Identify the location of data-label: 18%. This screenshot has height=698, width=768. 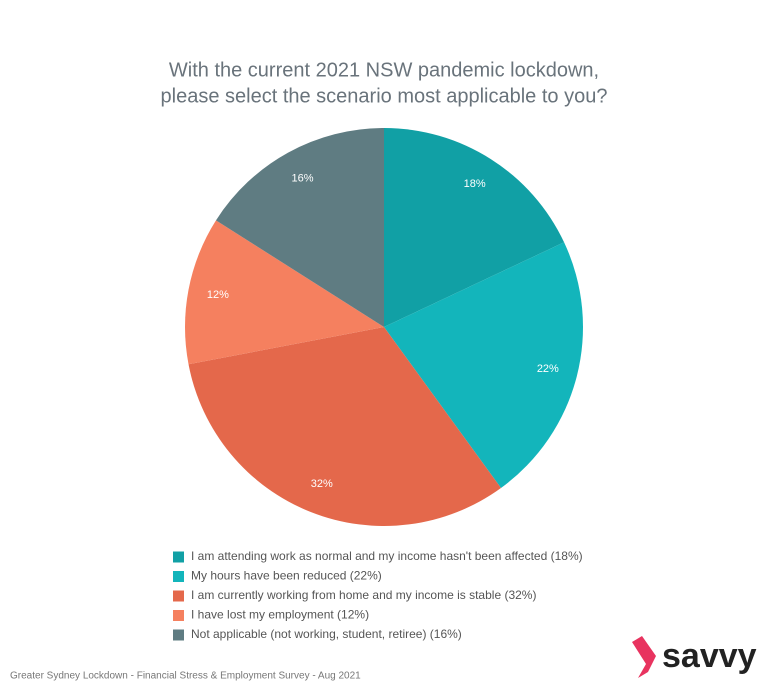
(475, 184).